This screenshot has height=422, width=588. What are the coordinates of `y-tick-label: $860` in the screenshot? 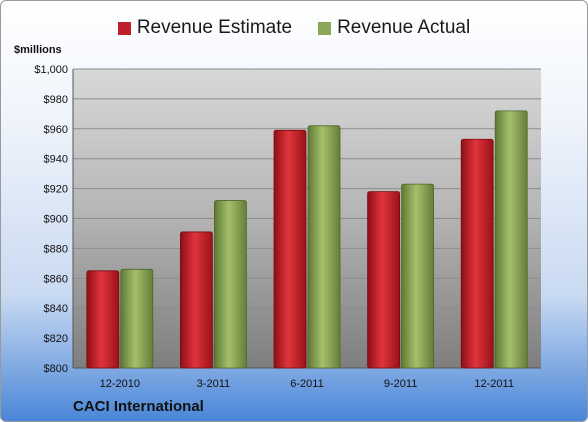 It's located at (56, 279).